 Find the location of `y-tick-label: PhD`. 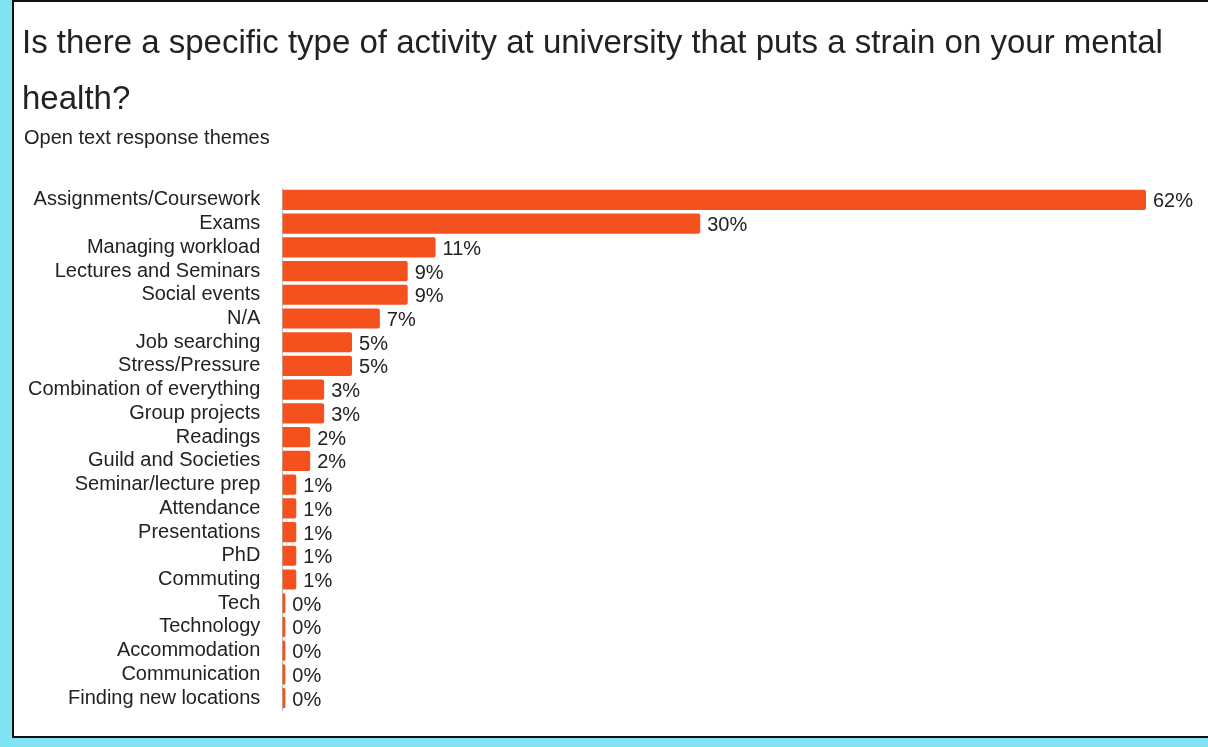

y-tick-label: PhD is located at coordinates (241, 554).